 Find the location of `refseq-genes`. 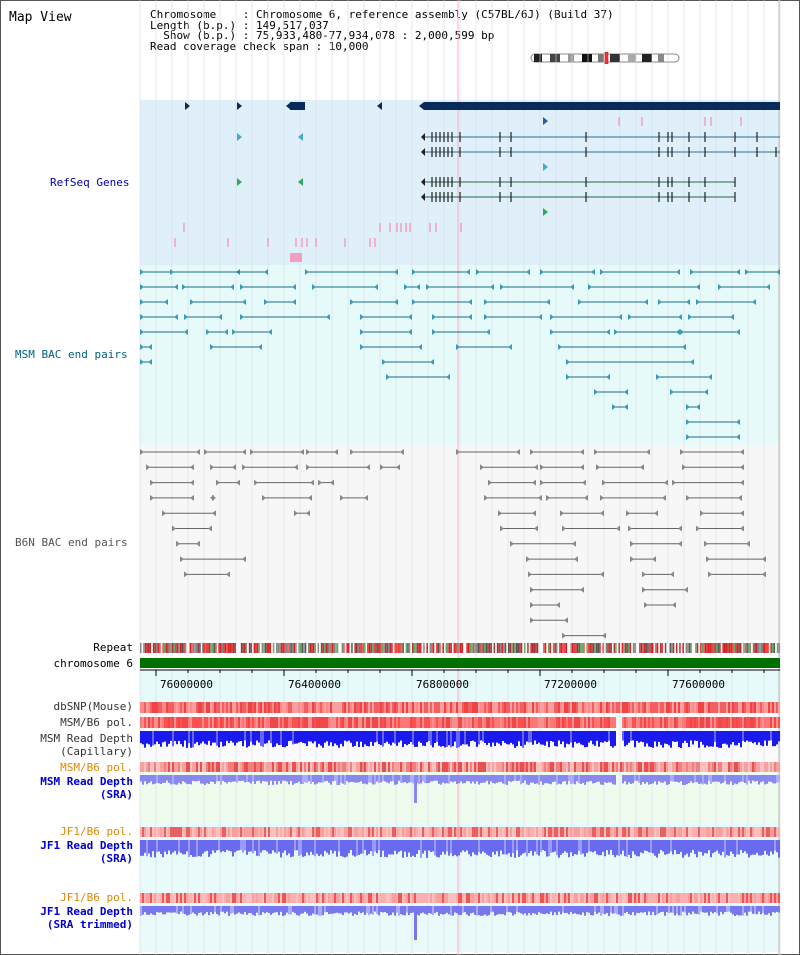

refseq-genes is located at coordinates (477, 182).